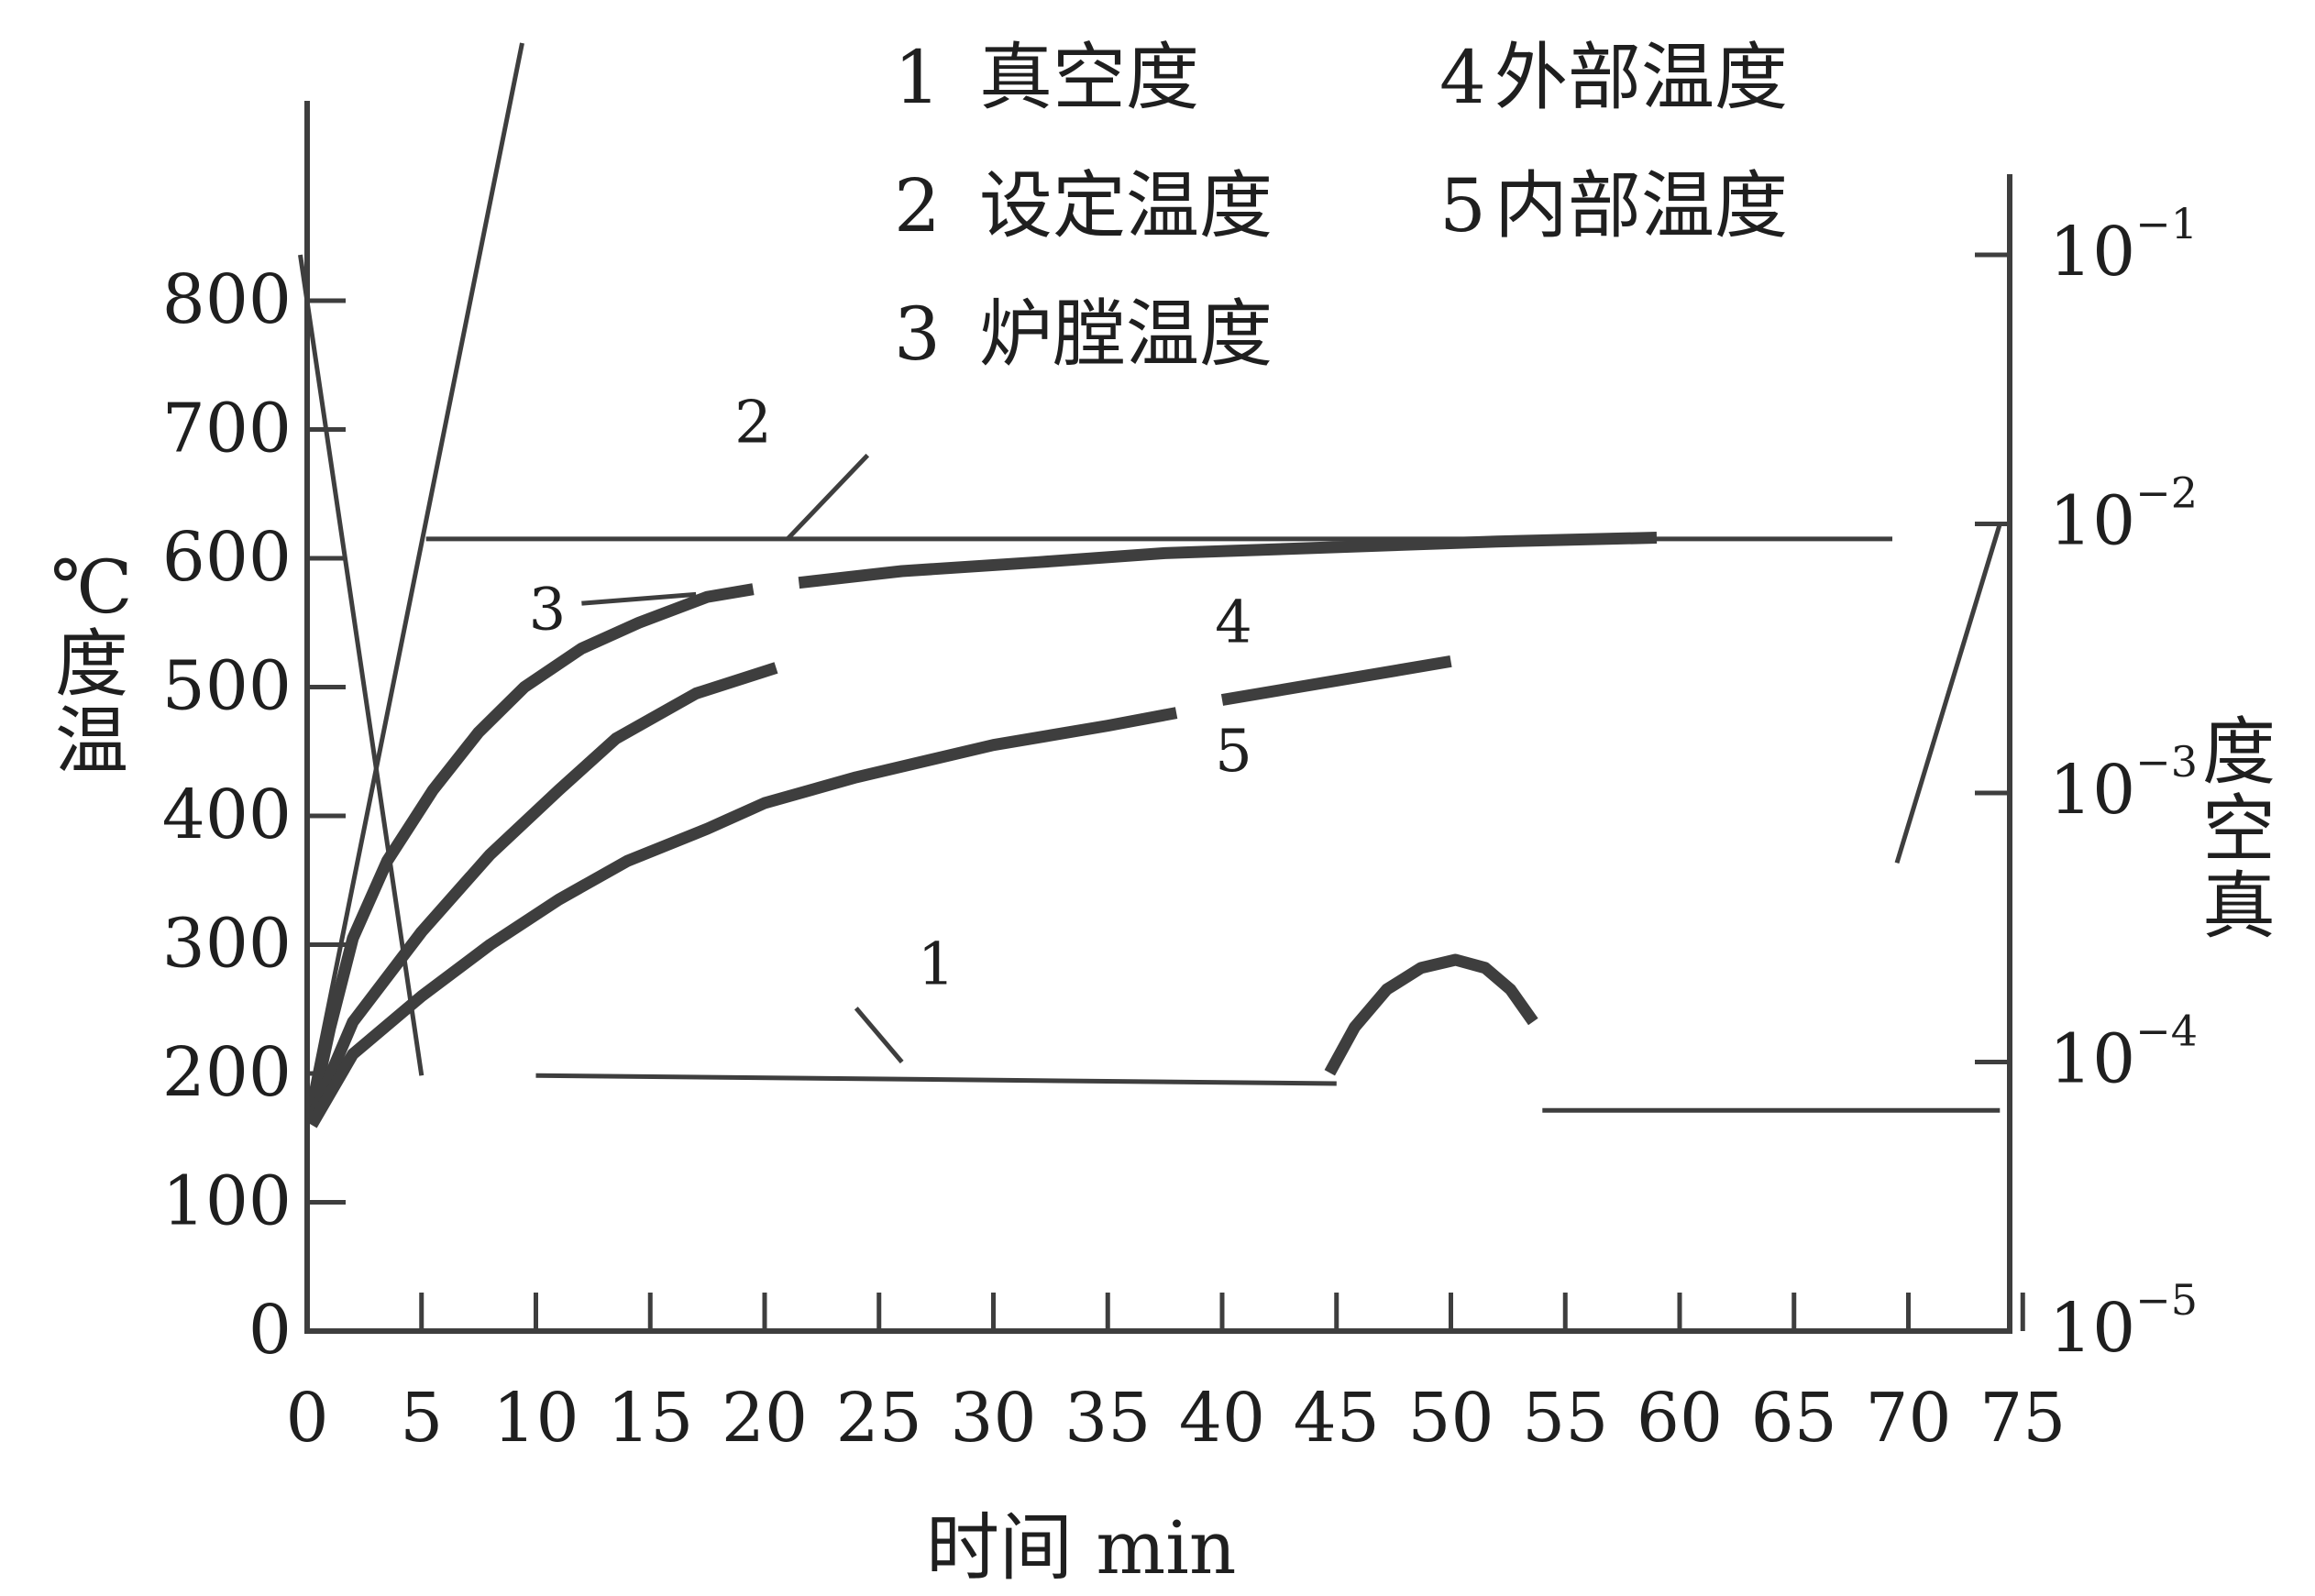 The height and width of the screenshot is (1596, 2315). I want to click on legend-number-3: 3, so click(918, 334).